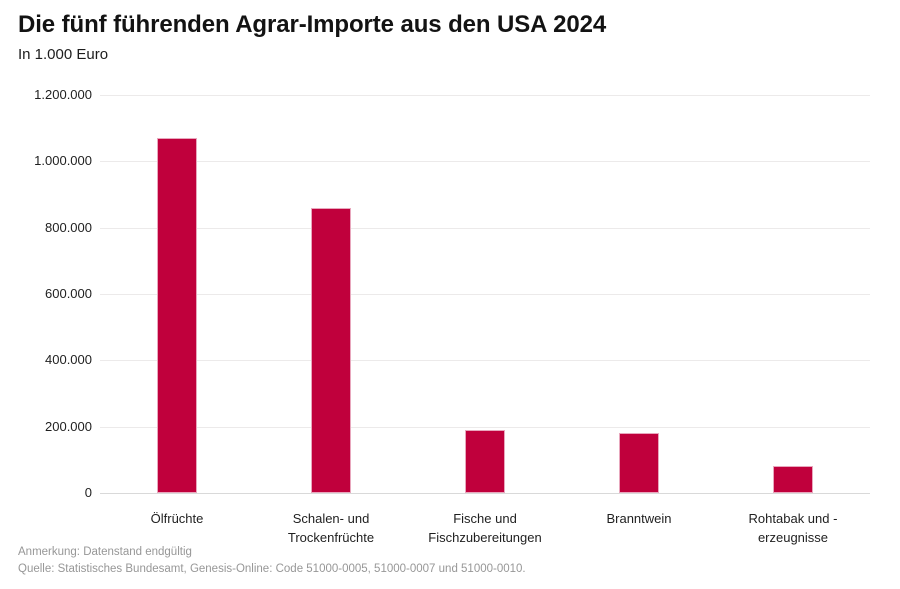 Image resolution: width=900 pixels, height=589 pixels. I want to click on x-axis-category-label: Branntwein, so click(639, 518).